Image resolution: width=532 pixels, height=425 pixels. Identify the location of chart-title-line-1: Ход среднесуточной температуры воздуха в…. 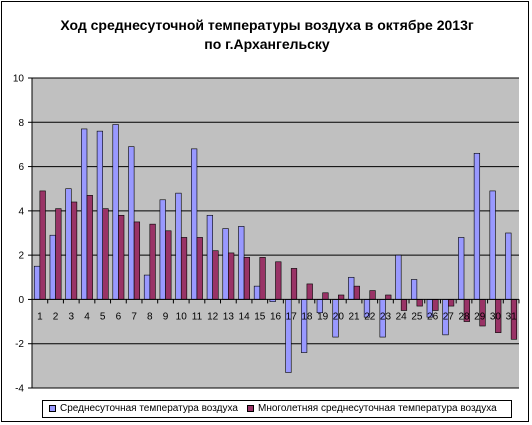
(267, 25).